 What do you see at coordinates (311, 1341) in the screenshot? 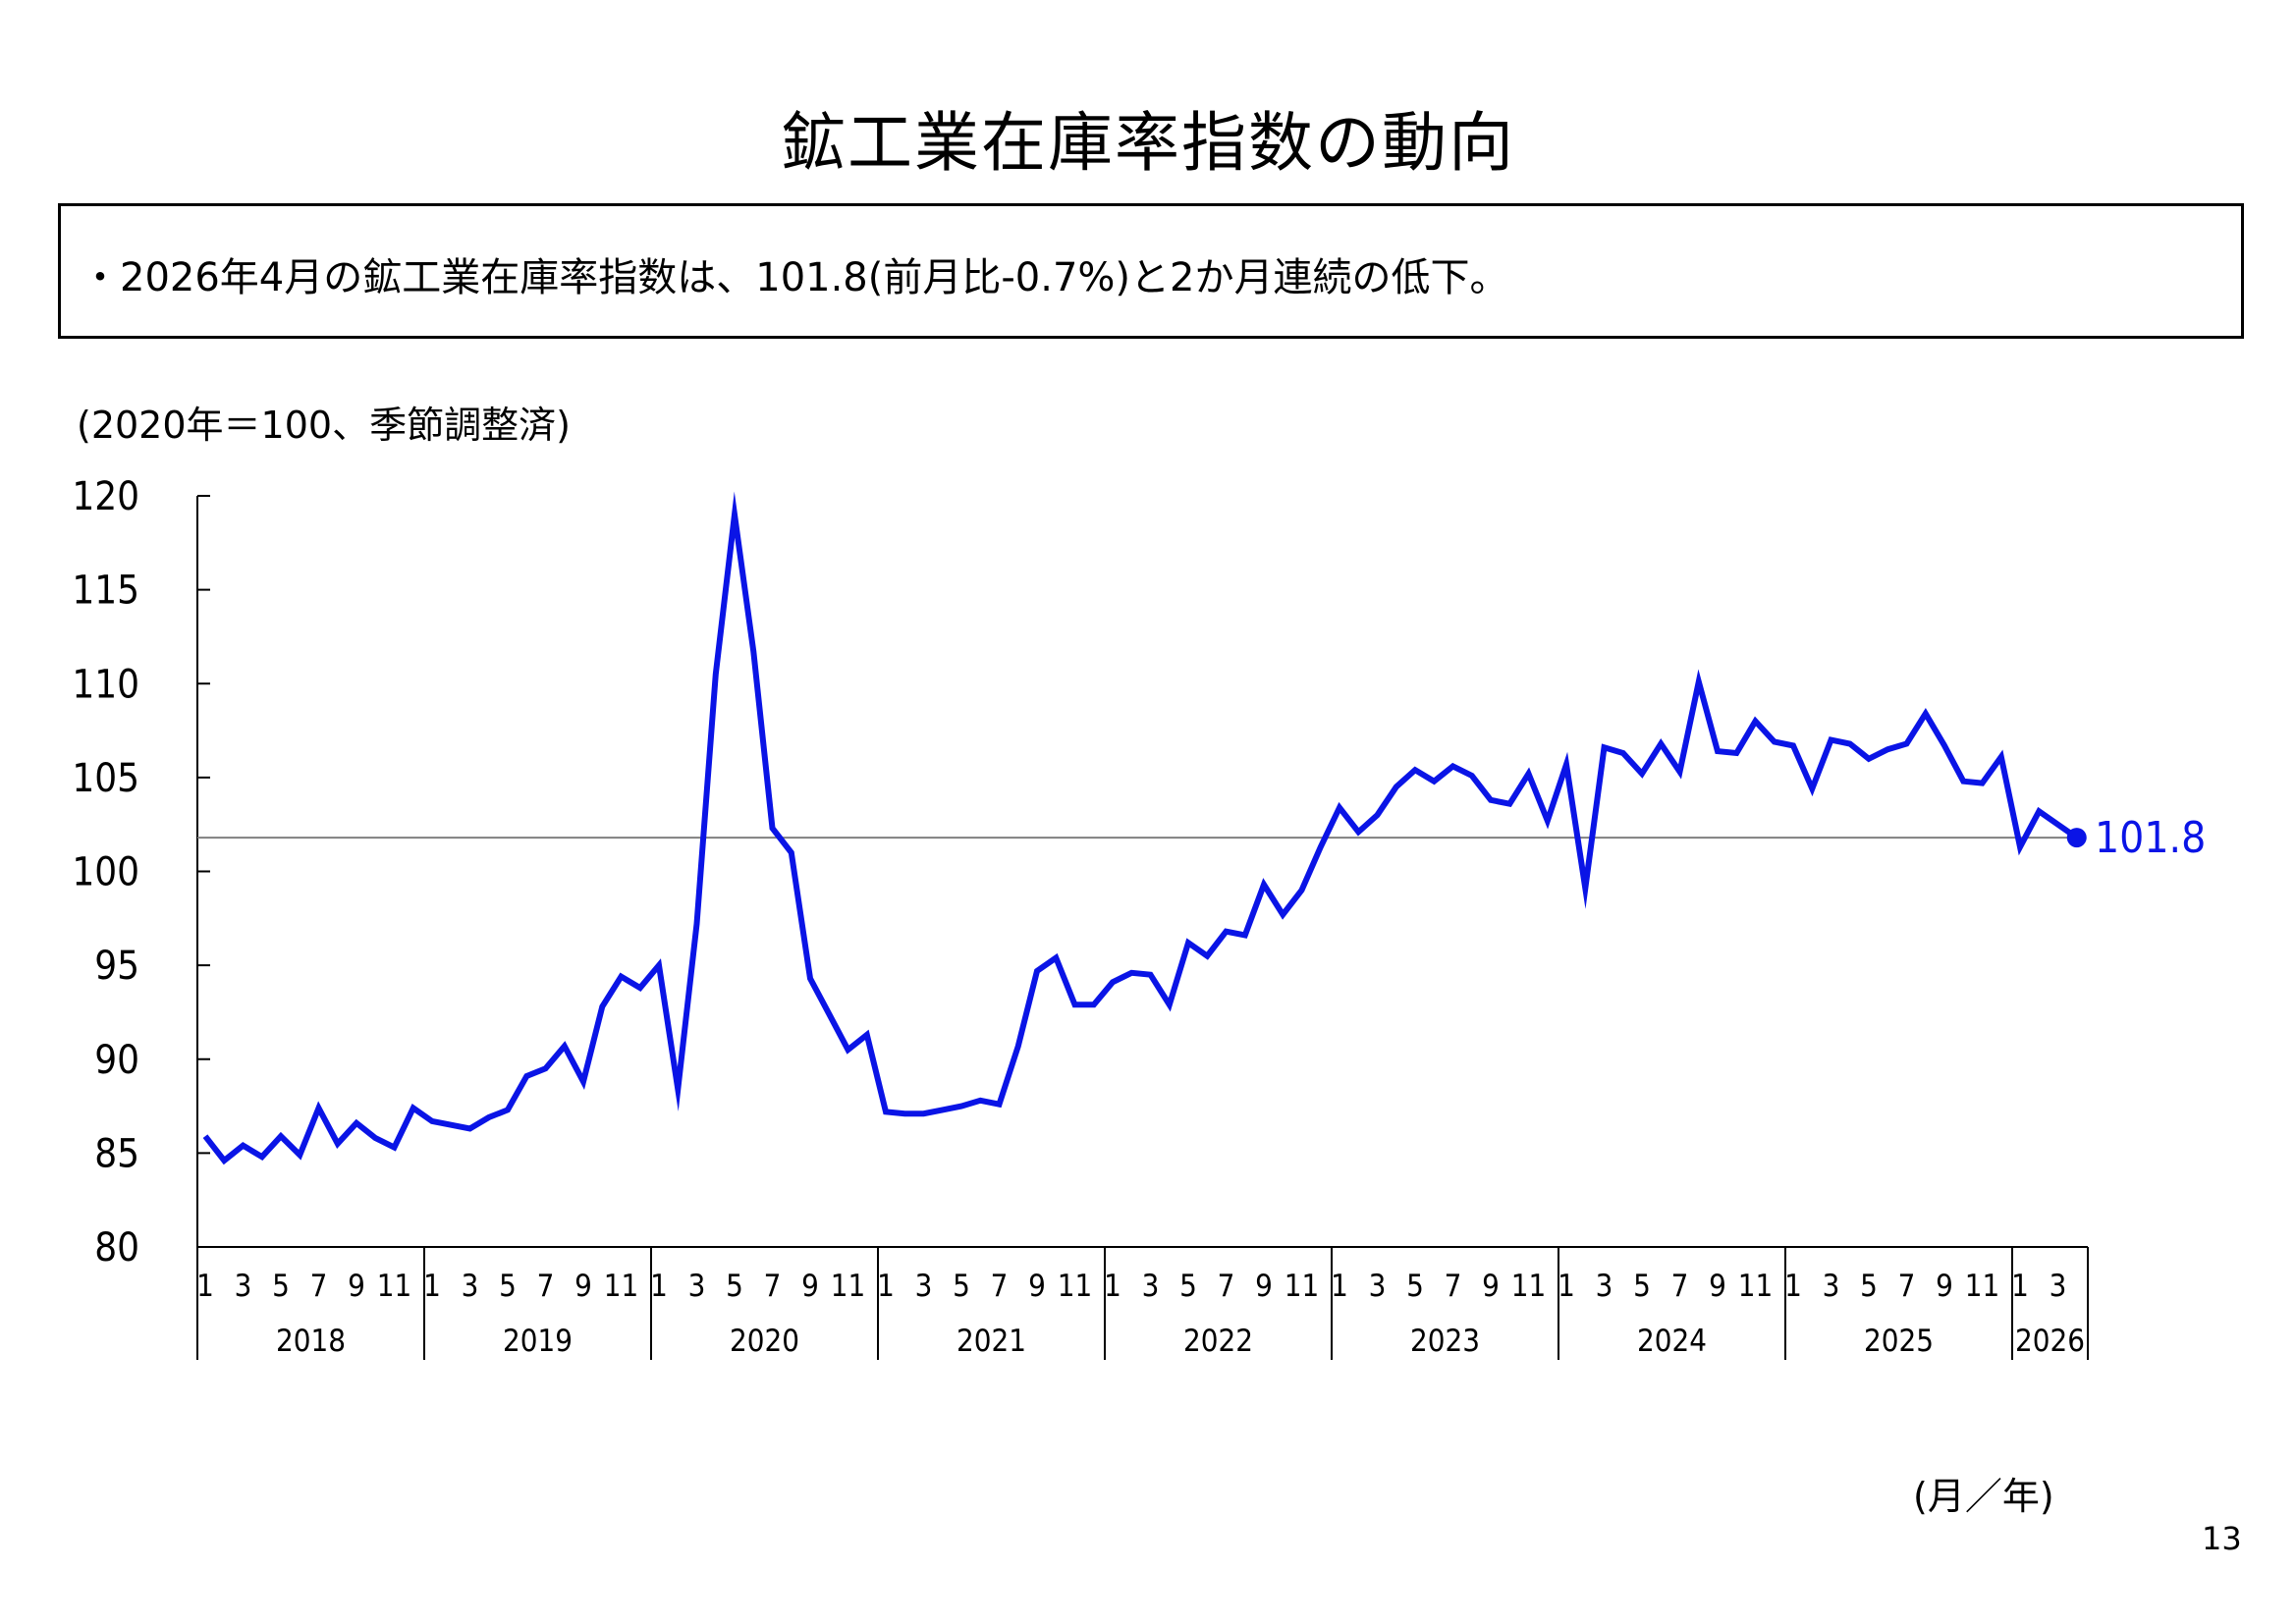
I see `year-label: 2018` at bounding box center [311, 1341].